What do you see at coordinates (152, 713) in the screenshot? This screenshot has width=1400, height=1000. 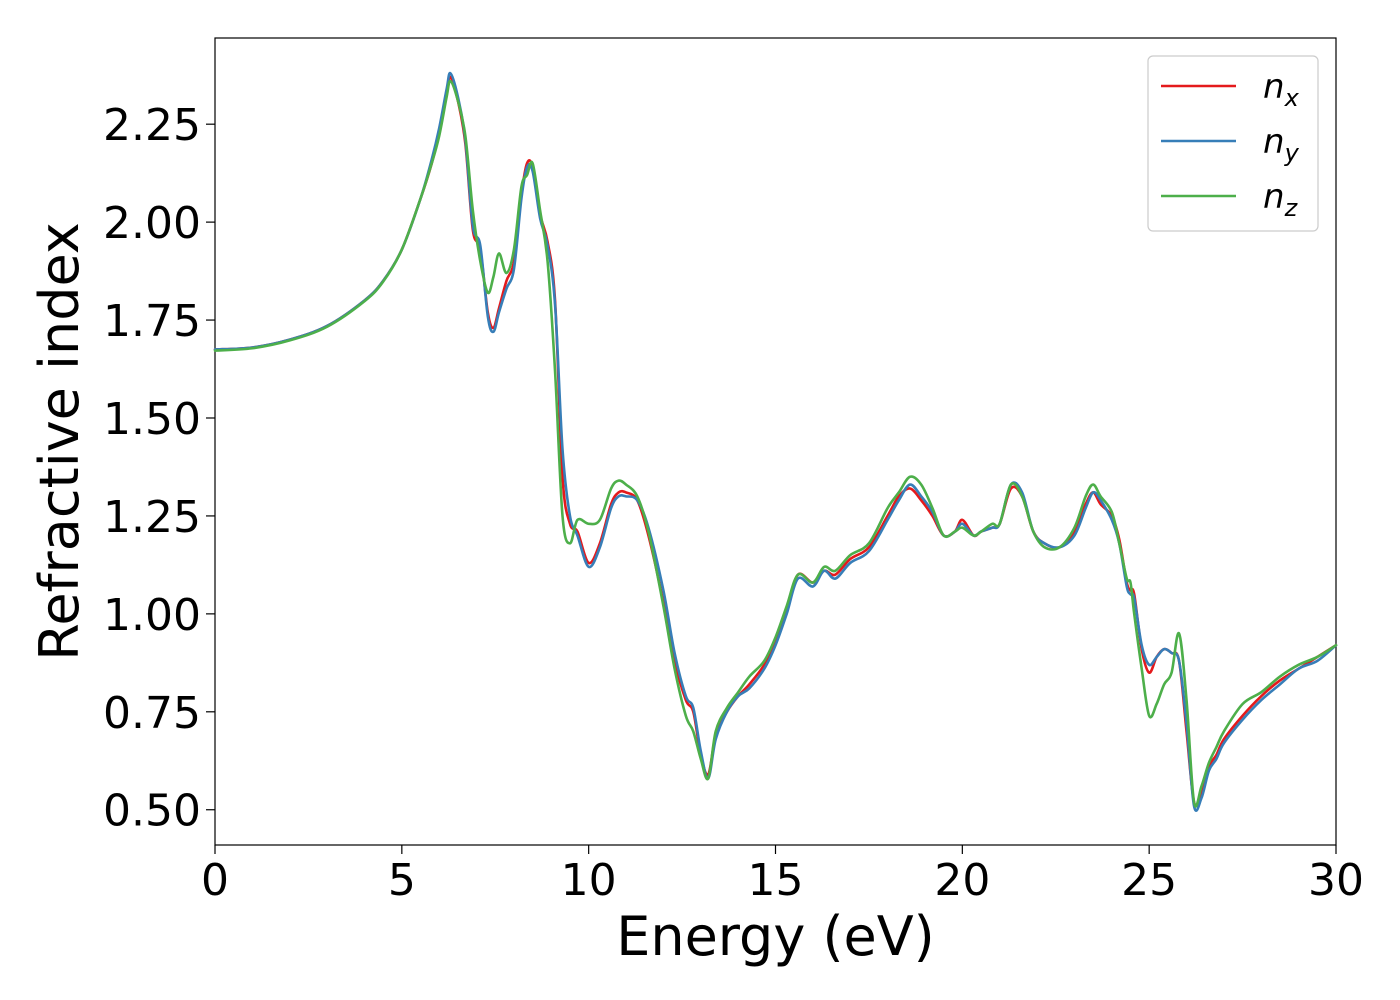 I see `y-tick-label: 0.75` at bounding box center [152, 713].